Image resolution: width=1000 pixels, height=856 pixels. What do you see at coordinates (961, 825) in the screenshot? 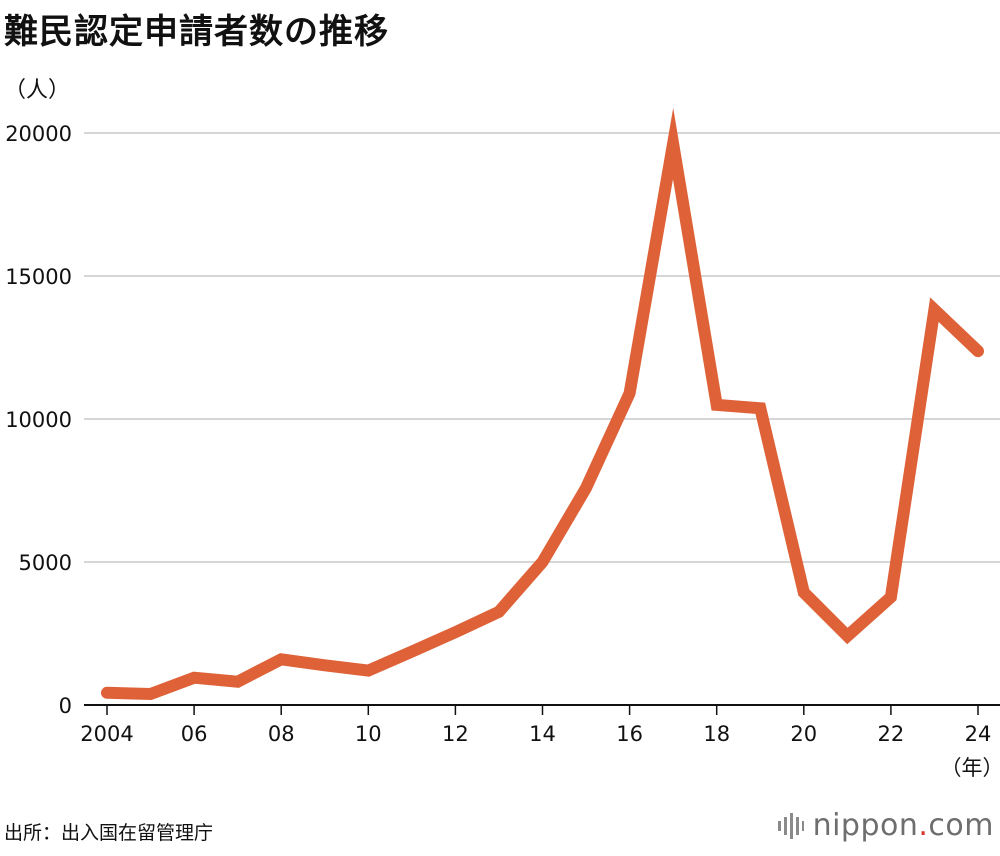
I see `logo-text-com: com` at bounding box center [961, 825].